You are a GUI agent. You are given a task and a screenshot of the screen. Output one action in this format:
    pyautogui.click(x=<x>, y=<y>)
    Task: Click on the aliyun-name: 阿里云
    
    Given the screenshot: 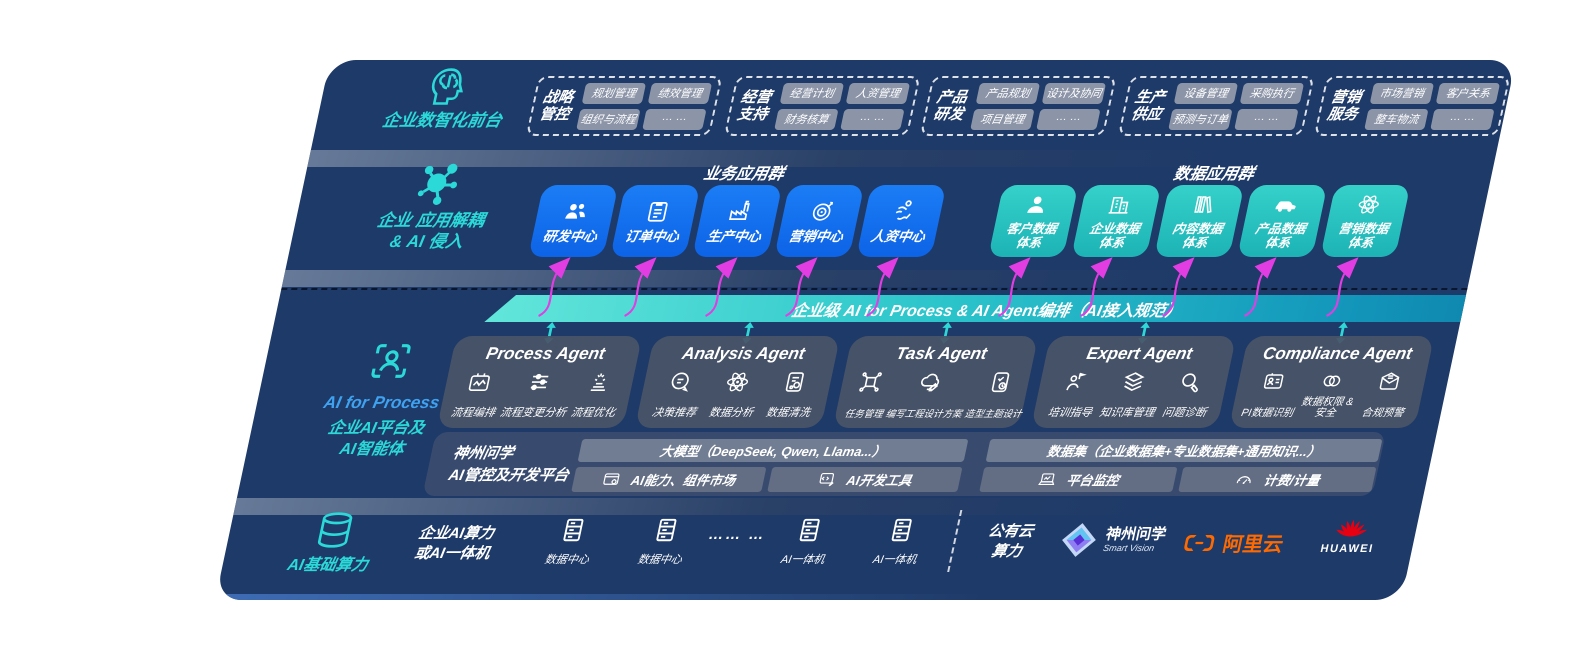 What is the action you would take?
    pyautogui.click(x=1253, y=545)
    